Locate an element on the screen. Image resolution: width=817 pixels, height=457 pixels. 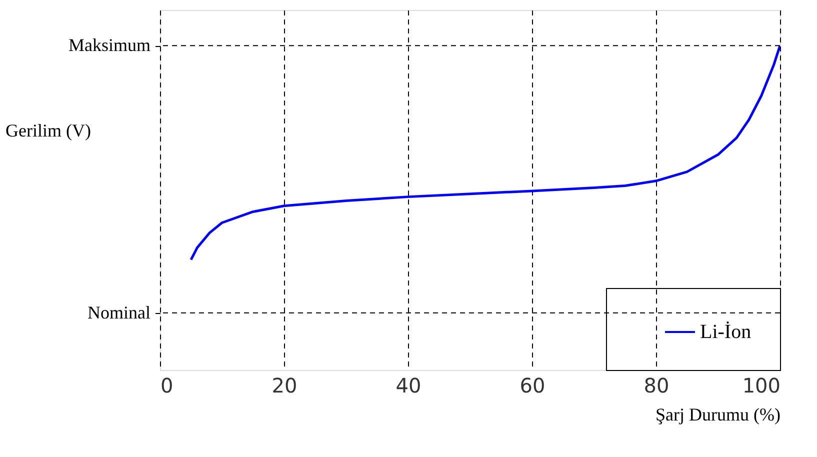
ref-line-label: Nominal is located at coordinates (119, 312).